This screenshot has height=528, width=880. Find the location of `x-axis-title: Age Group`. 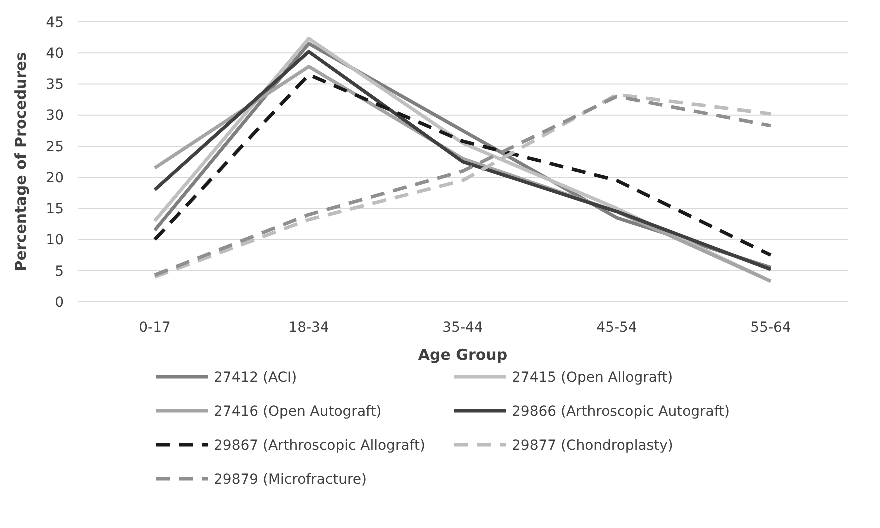

x-axis-title: Age Group is located at coordinates (463, 355).